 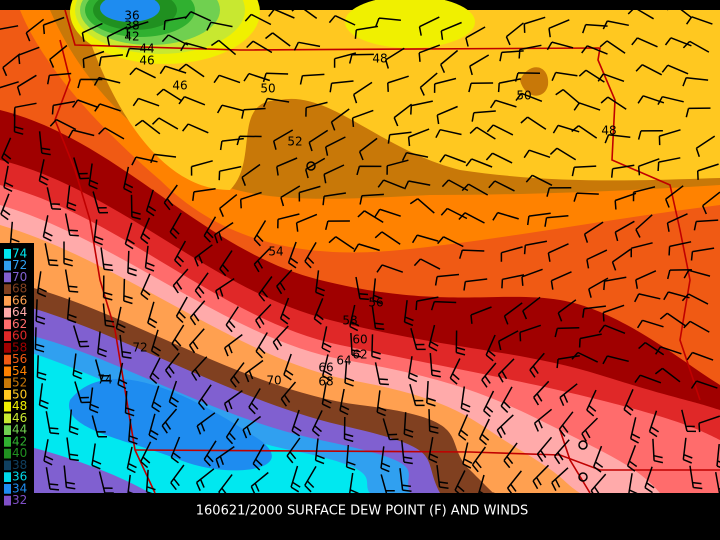 I want to click on legend-label: 50, so click(x=19, y=394).